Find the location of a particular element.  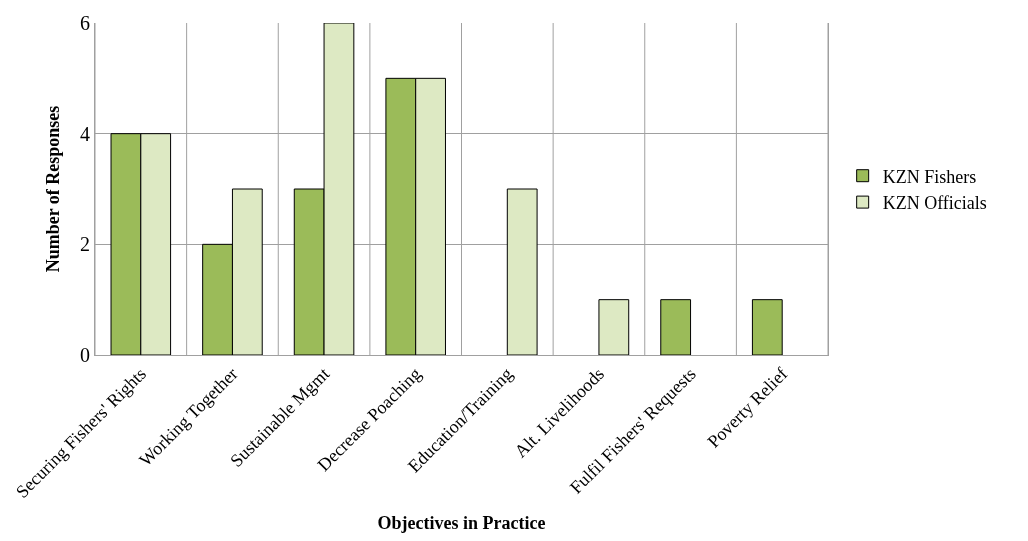

y-tick-label: 2 is located at coordinates (85, 244).